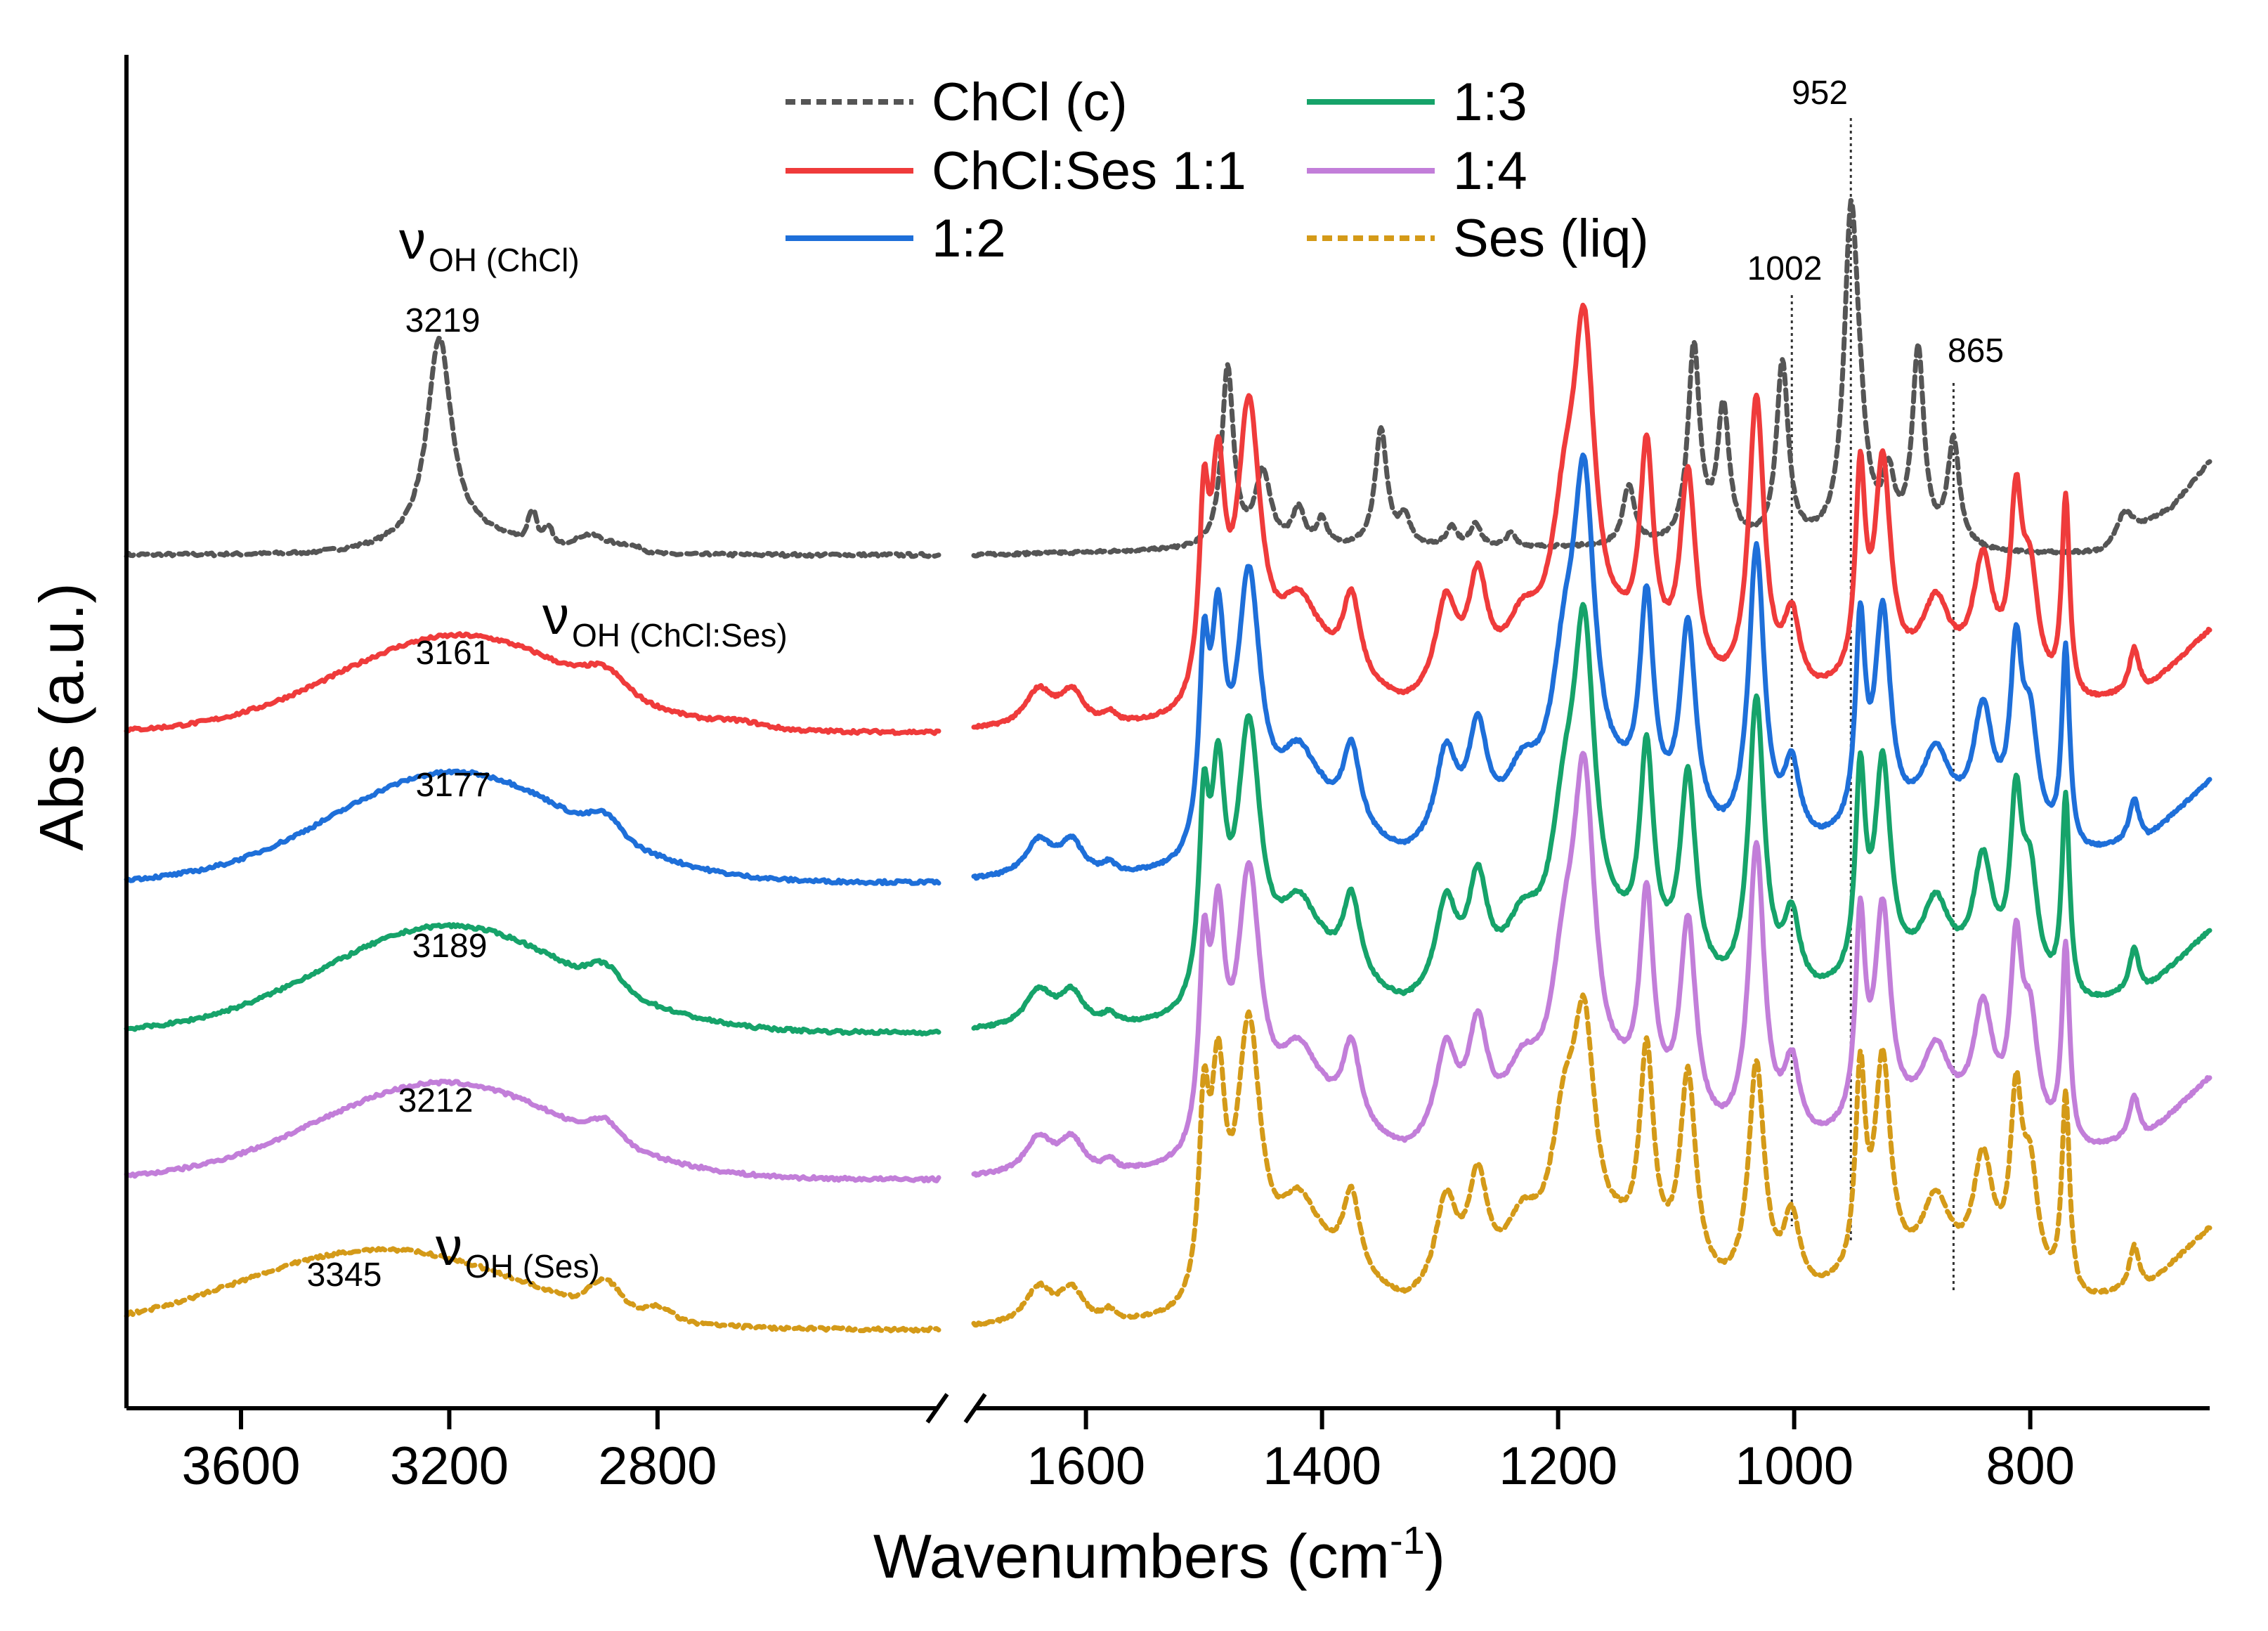  What do you see at coordinates (532, 1266) in the screenshot?
I see `nu-subscript: OH (Ses)` at bounding box center [532, 1266].